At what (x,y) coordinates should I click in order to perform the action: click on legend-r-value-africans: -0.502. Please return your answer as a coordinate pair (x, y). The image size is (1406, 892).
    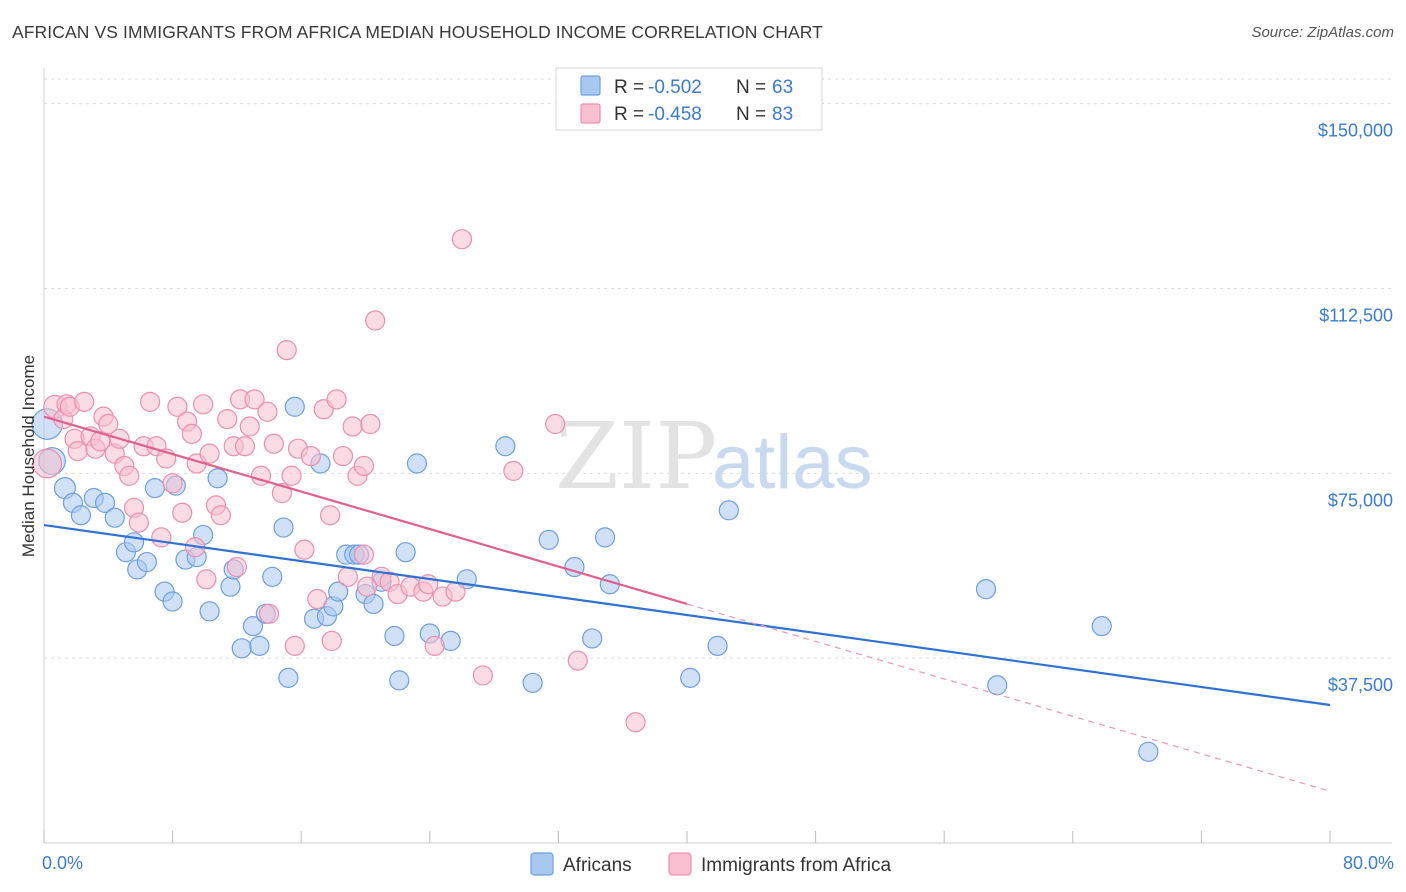
    Looking at the image, I should click on (675, 87).